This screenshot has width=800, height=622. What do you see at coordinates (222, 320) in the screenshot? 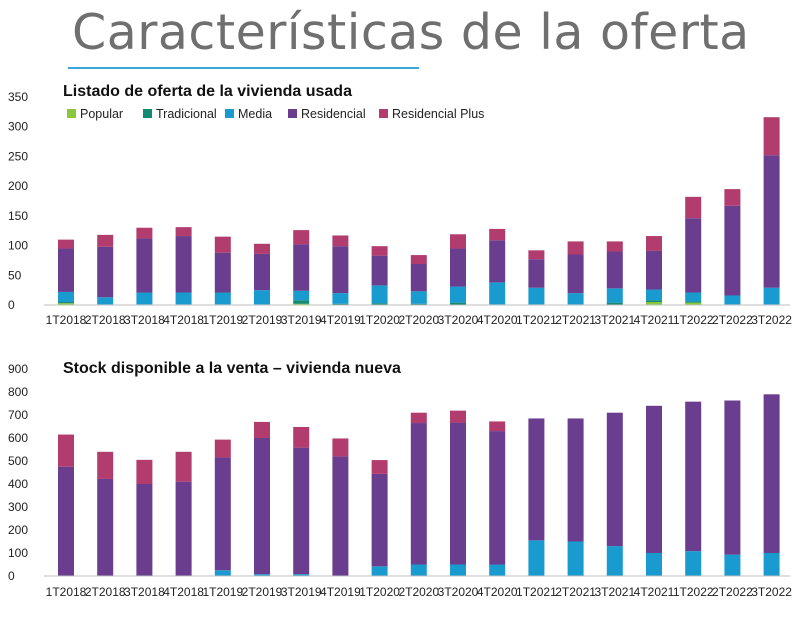
I see `x-tick-label: 1T2019` at bounding box center [222, 320].